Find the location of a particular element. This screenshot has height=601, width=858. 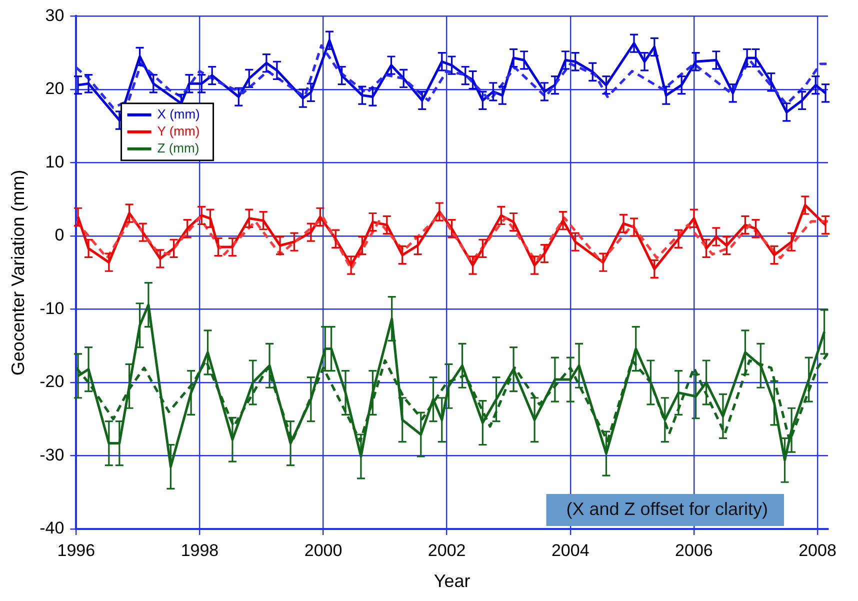

x-tick-label: 2002 is located at coordinates (447, 550).